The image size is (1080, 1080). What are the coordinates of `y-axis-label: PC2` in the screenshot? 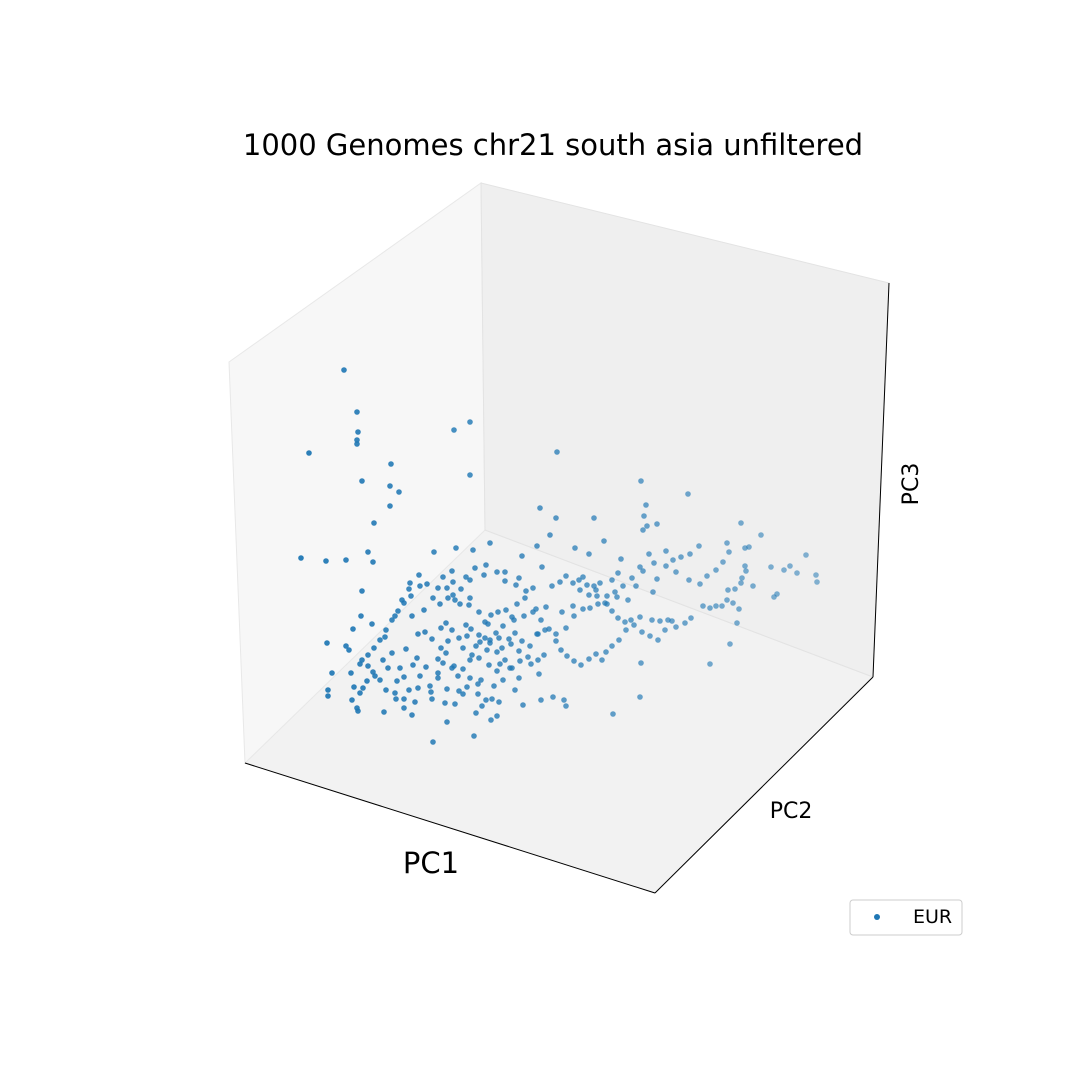 It's located at (791, 811).